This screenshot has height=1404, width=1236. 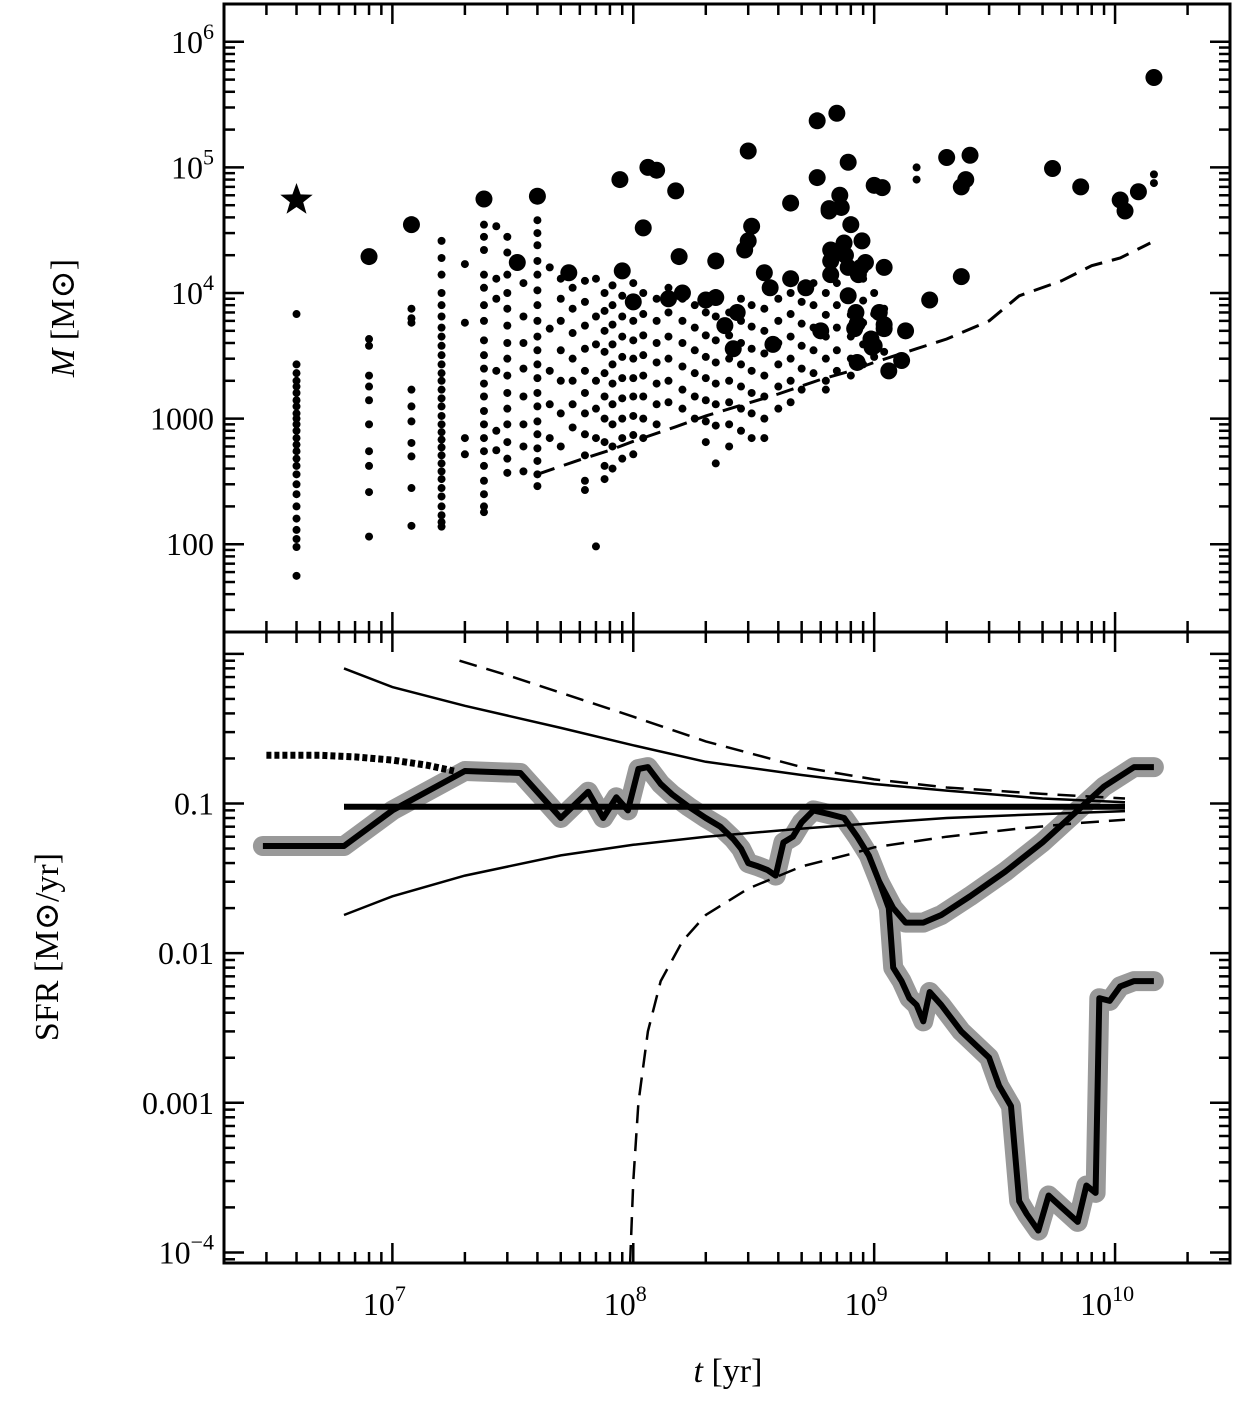 I want to click on sfr-dotted-line, so click(x=360, y=763).